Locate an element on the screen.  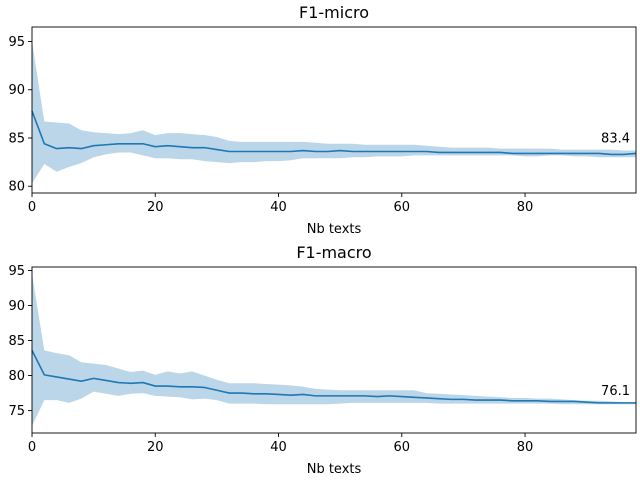
chart-title: F1-macro is located at coordinates (333, 252).